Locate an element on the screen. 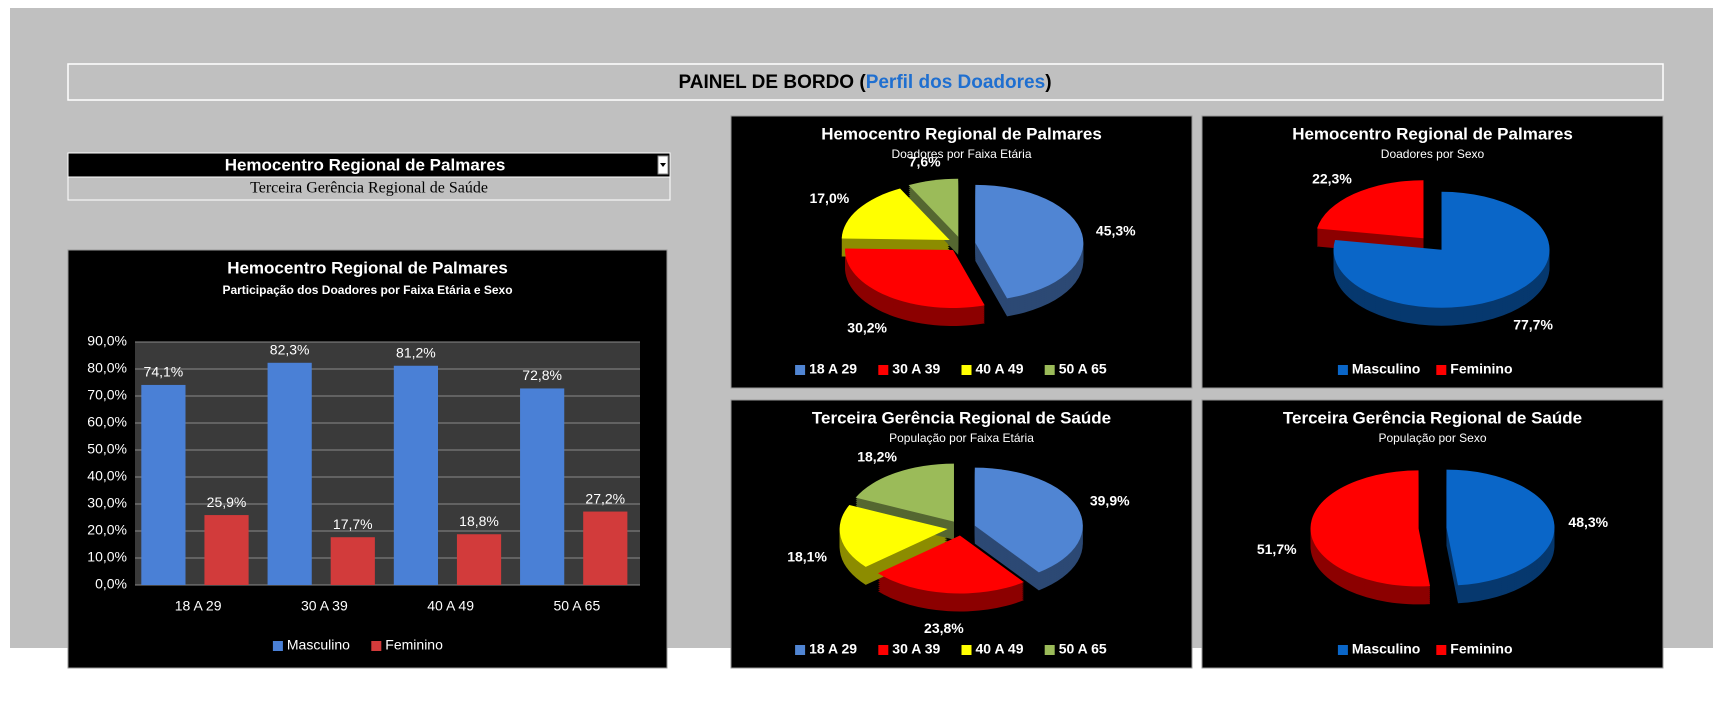  data-label: 18,1% is located at coordinates (807, 557).